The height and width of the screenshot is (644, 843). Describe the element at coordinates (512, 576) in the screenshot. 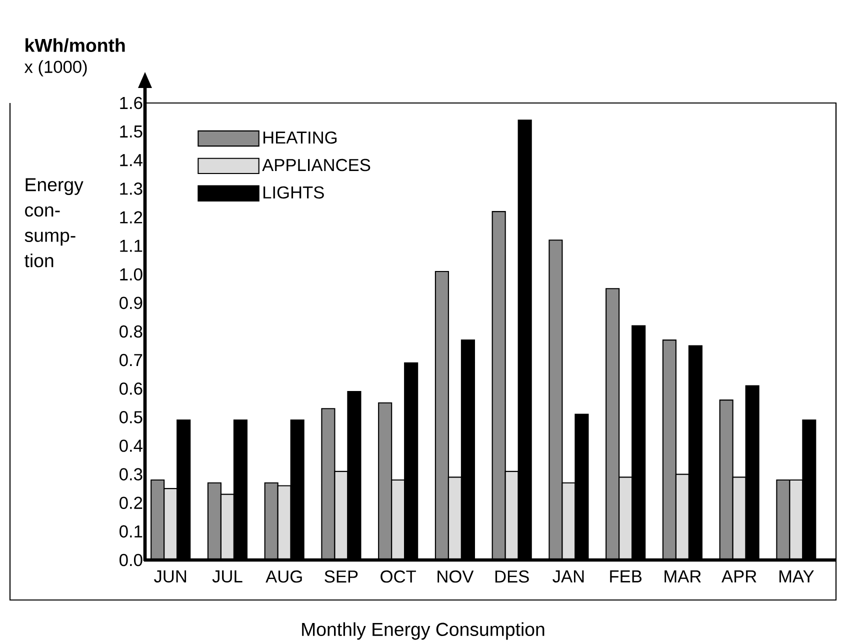

I see `x-tick-label: DES` at that location.